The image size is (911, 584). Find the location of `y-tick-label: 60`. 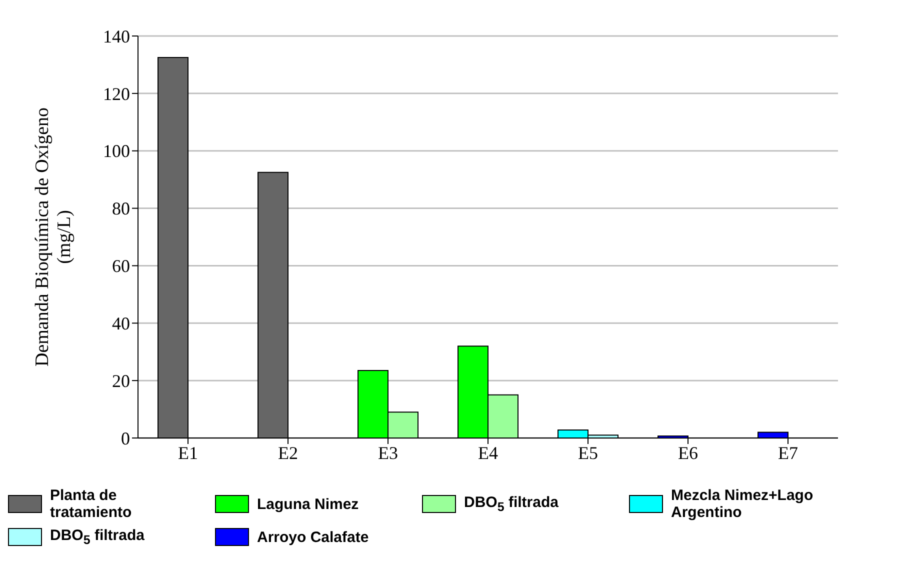

y-tick-label: 60 is located at coordinates (121, 266).